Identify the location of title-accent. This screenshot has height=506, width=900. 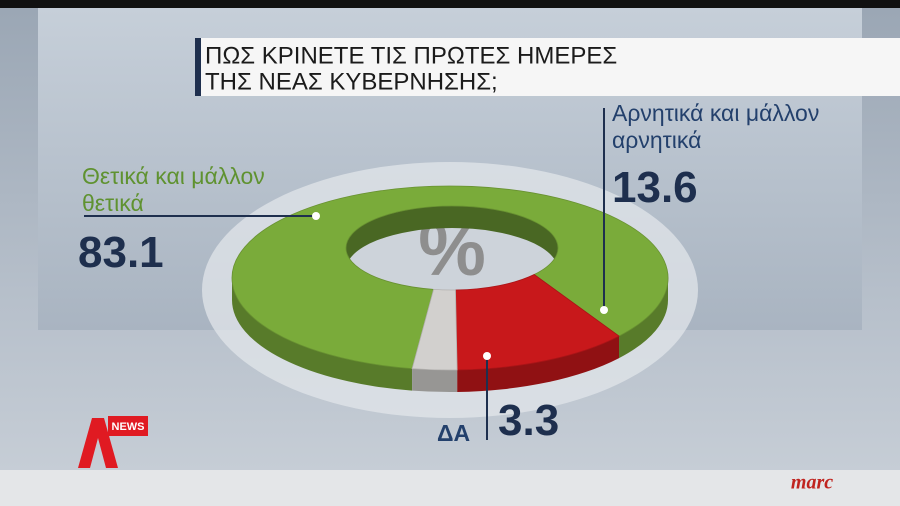
(198, 67).